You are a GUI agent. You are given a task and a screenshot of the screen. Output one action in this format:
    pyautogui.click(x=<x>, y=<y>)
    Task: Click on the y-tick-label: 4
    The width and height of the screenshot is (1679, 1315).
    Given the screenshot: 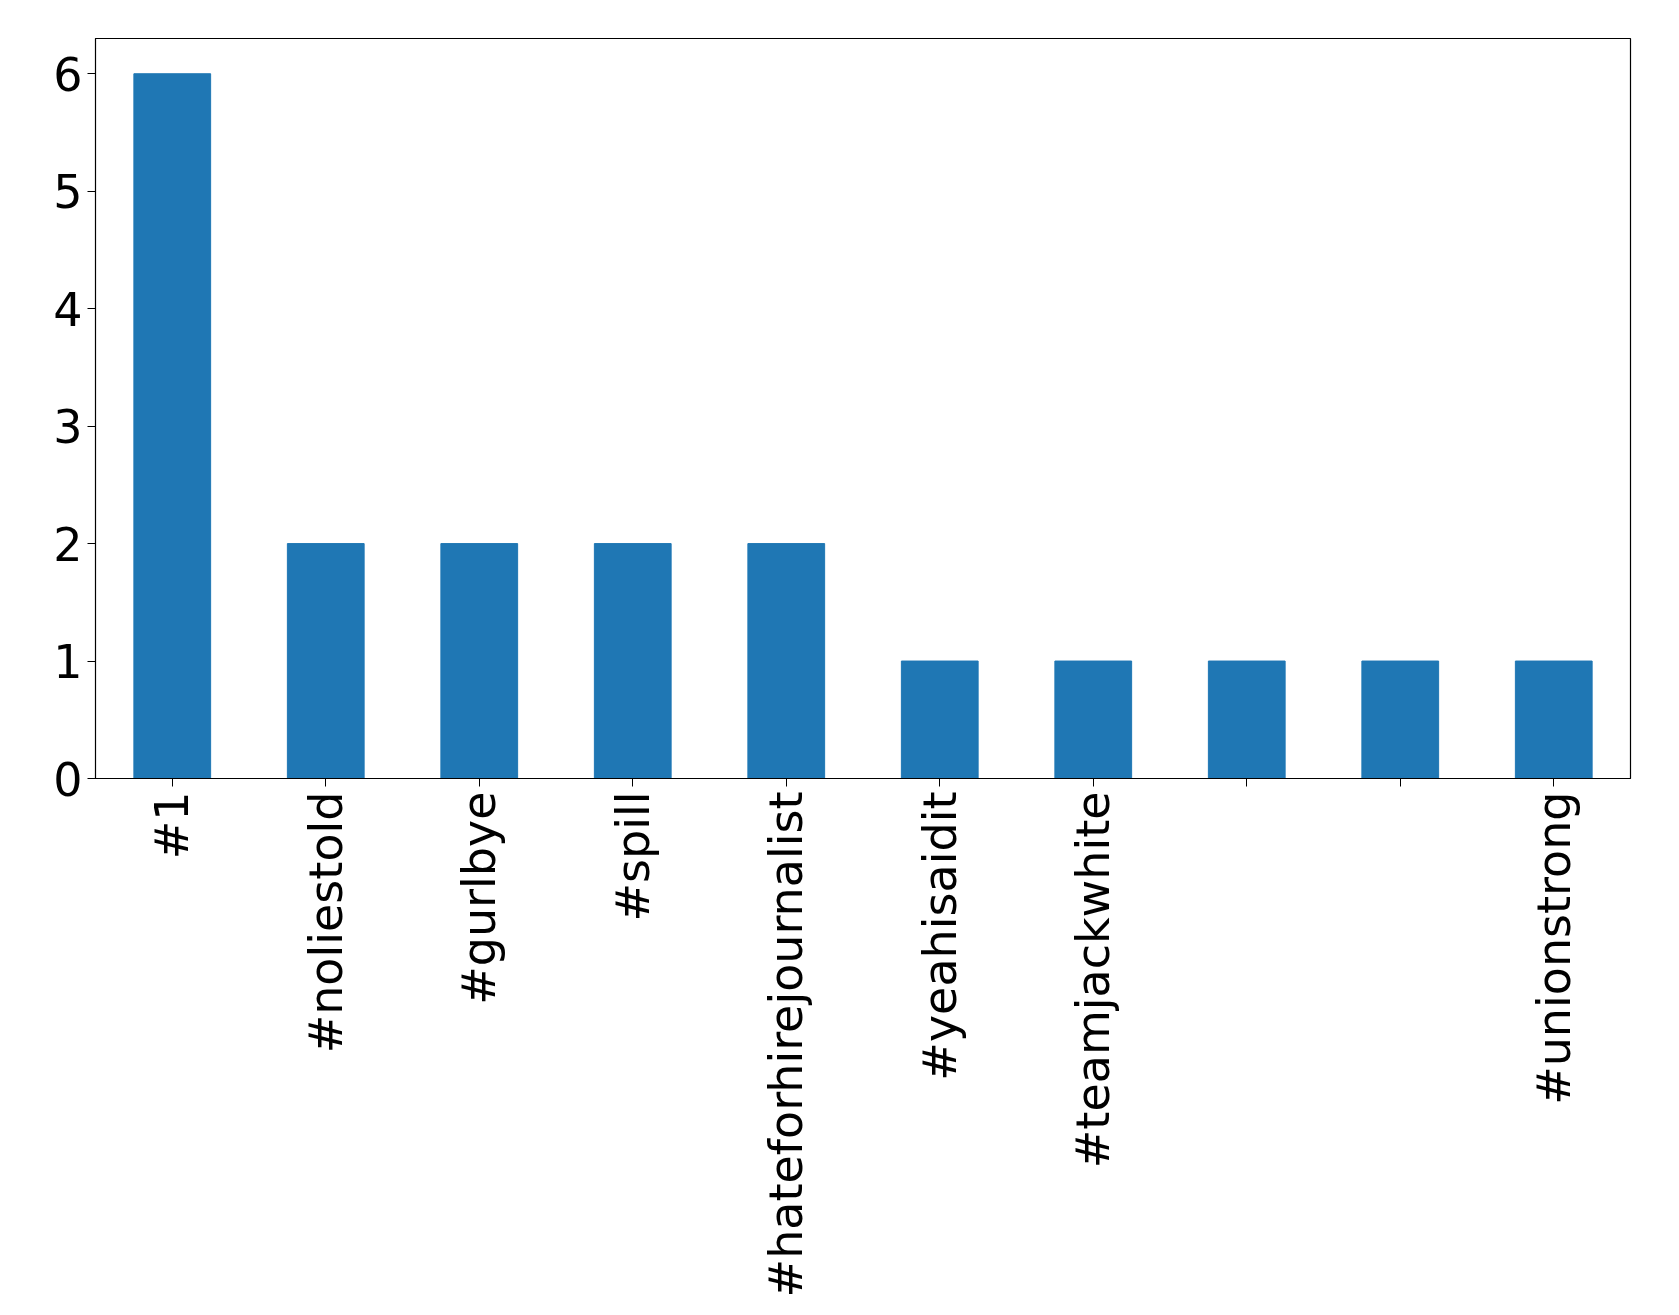 What is the action you would take?
    pyautogui.click(x=68, y=309)
    